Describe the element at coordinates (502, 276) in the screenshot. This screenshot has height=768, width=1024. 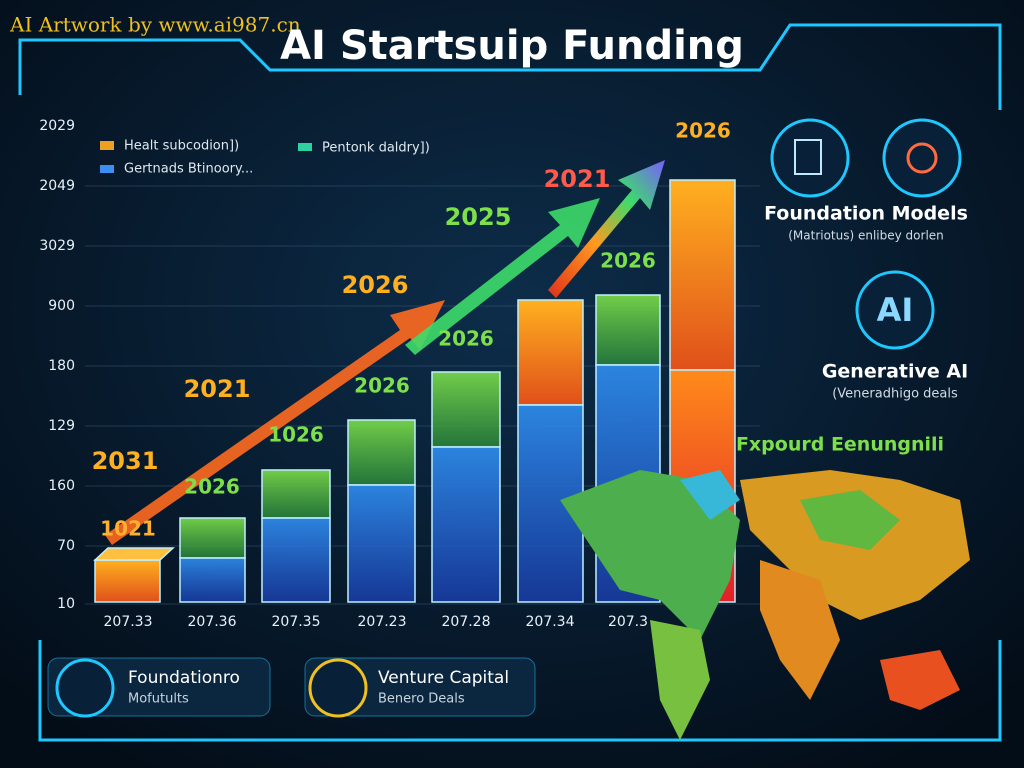
I see `arrow-green` at that location.